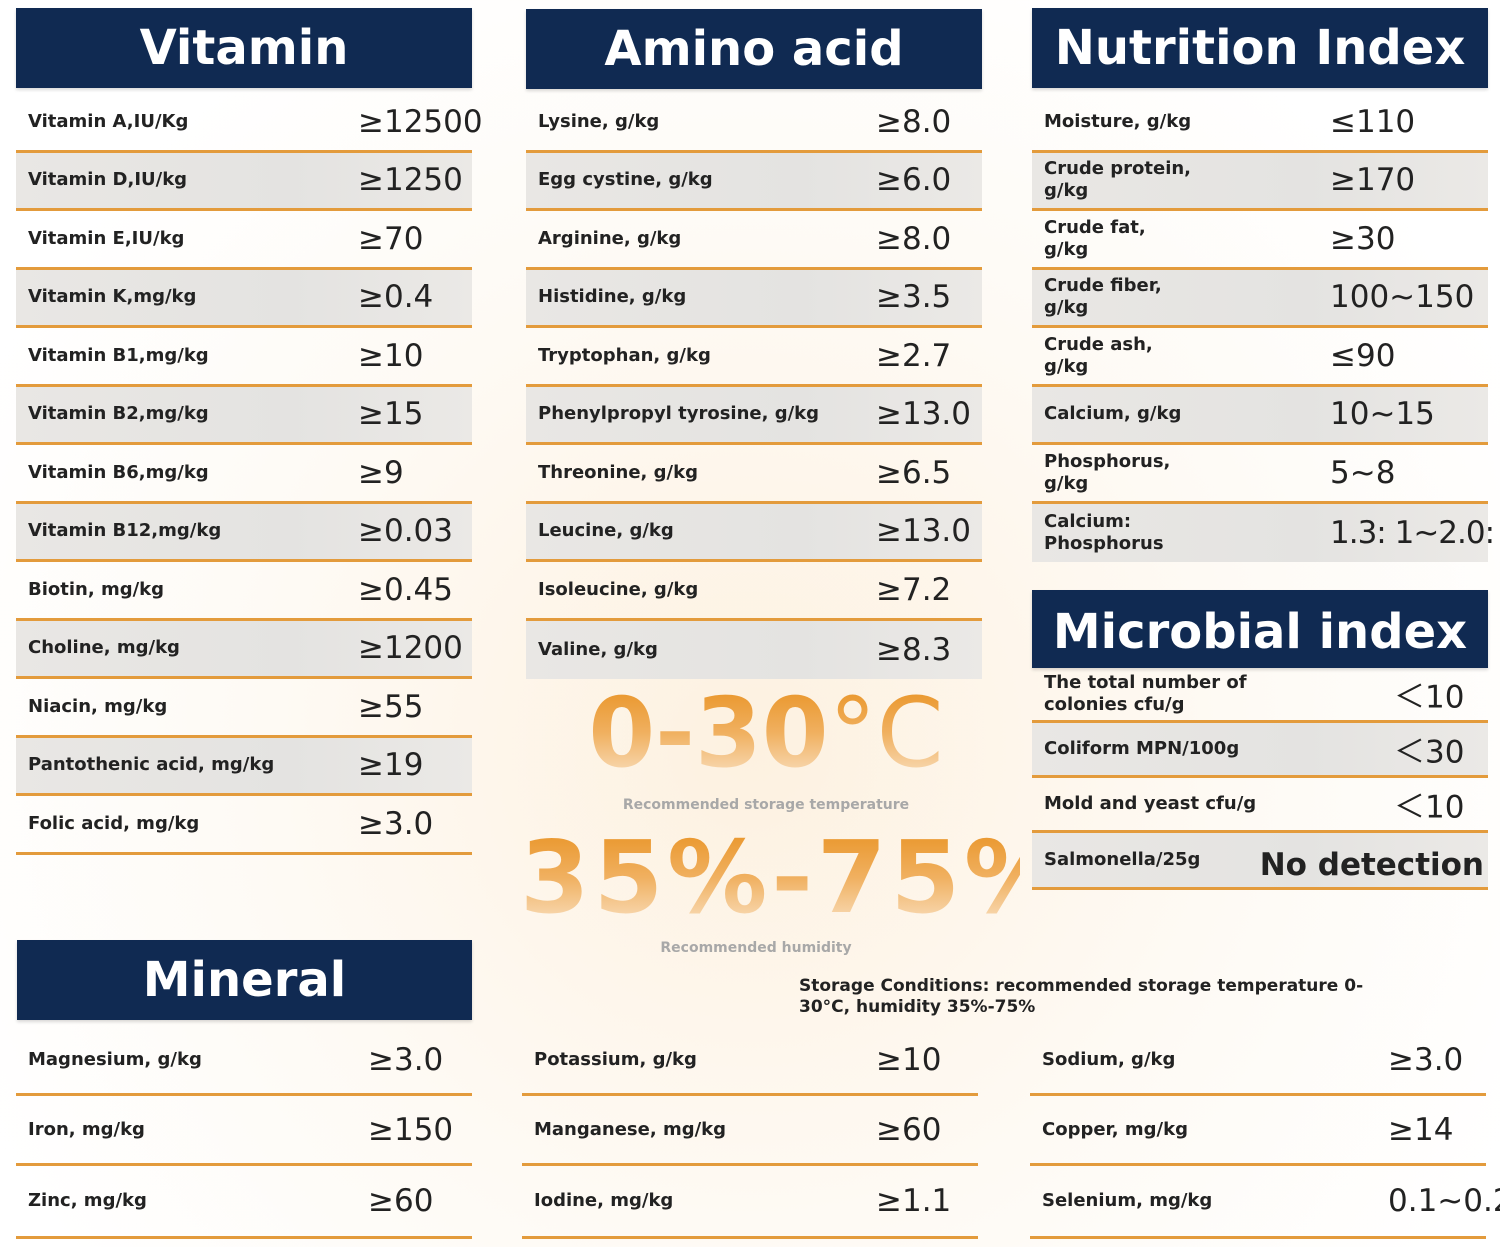 The width and height of the screenshot is (1500, 1247). I want to click on amino-header: Amino acid, so click(754, 49).